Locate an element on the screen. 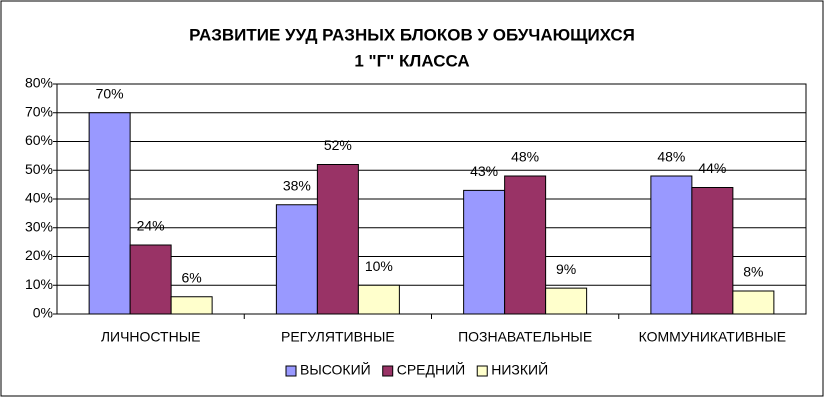 This screenshot has width=826, height=400. y-tick-label: 60% is located at coordinates (39, 140).